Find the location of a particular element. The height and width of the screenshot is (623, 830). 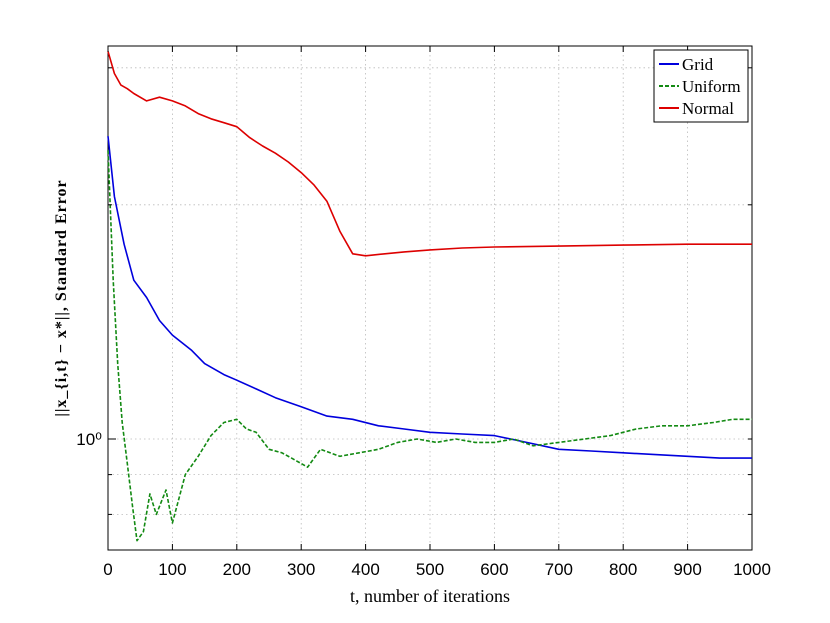

y-tick-label: 10⁰ is located at coordinates (89, 439).